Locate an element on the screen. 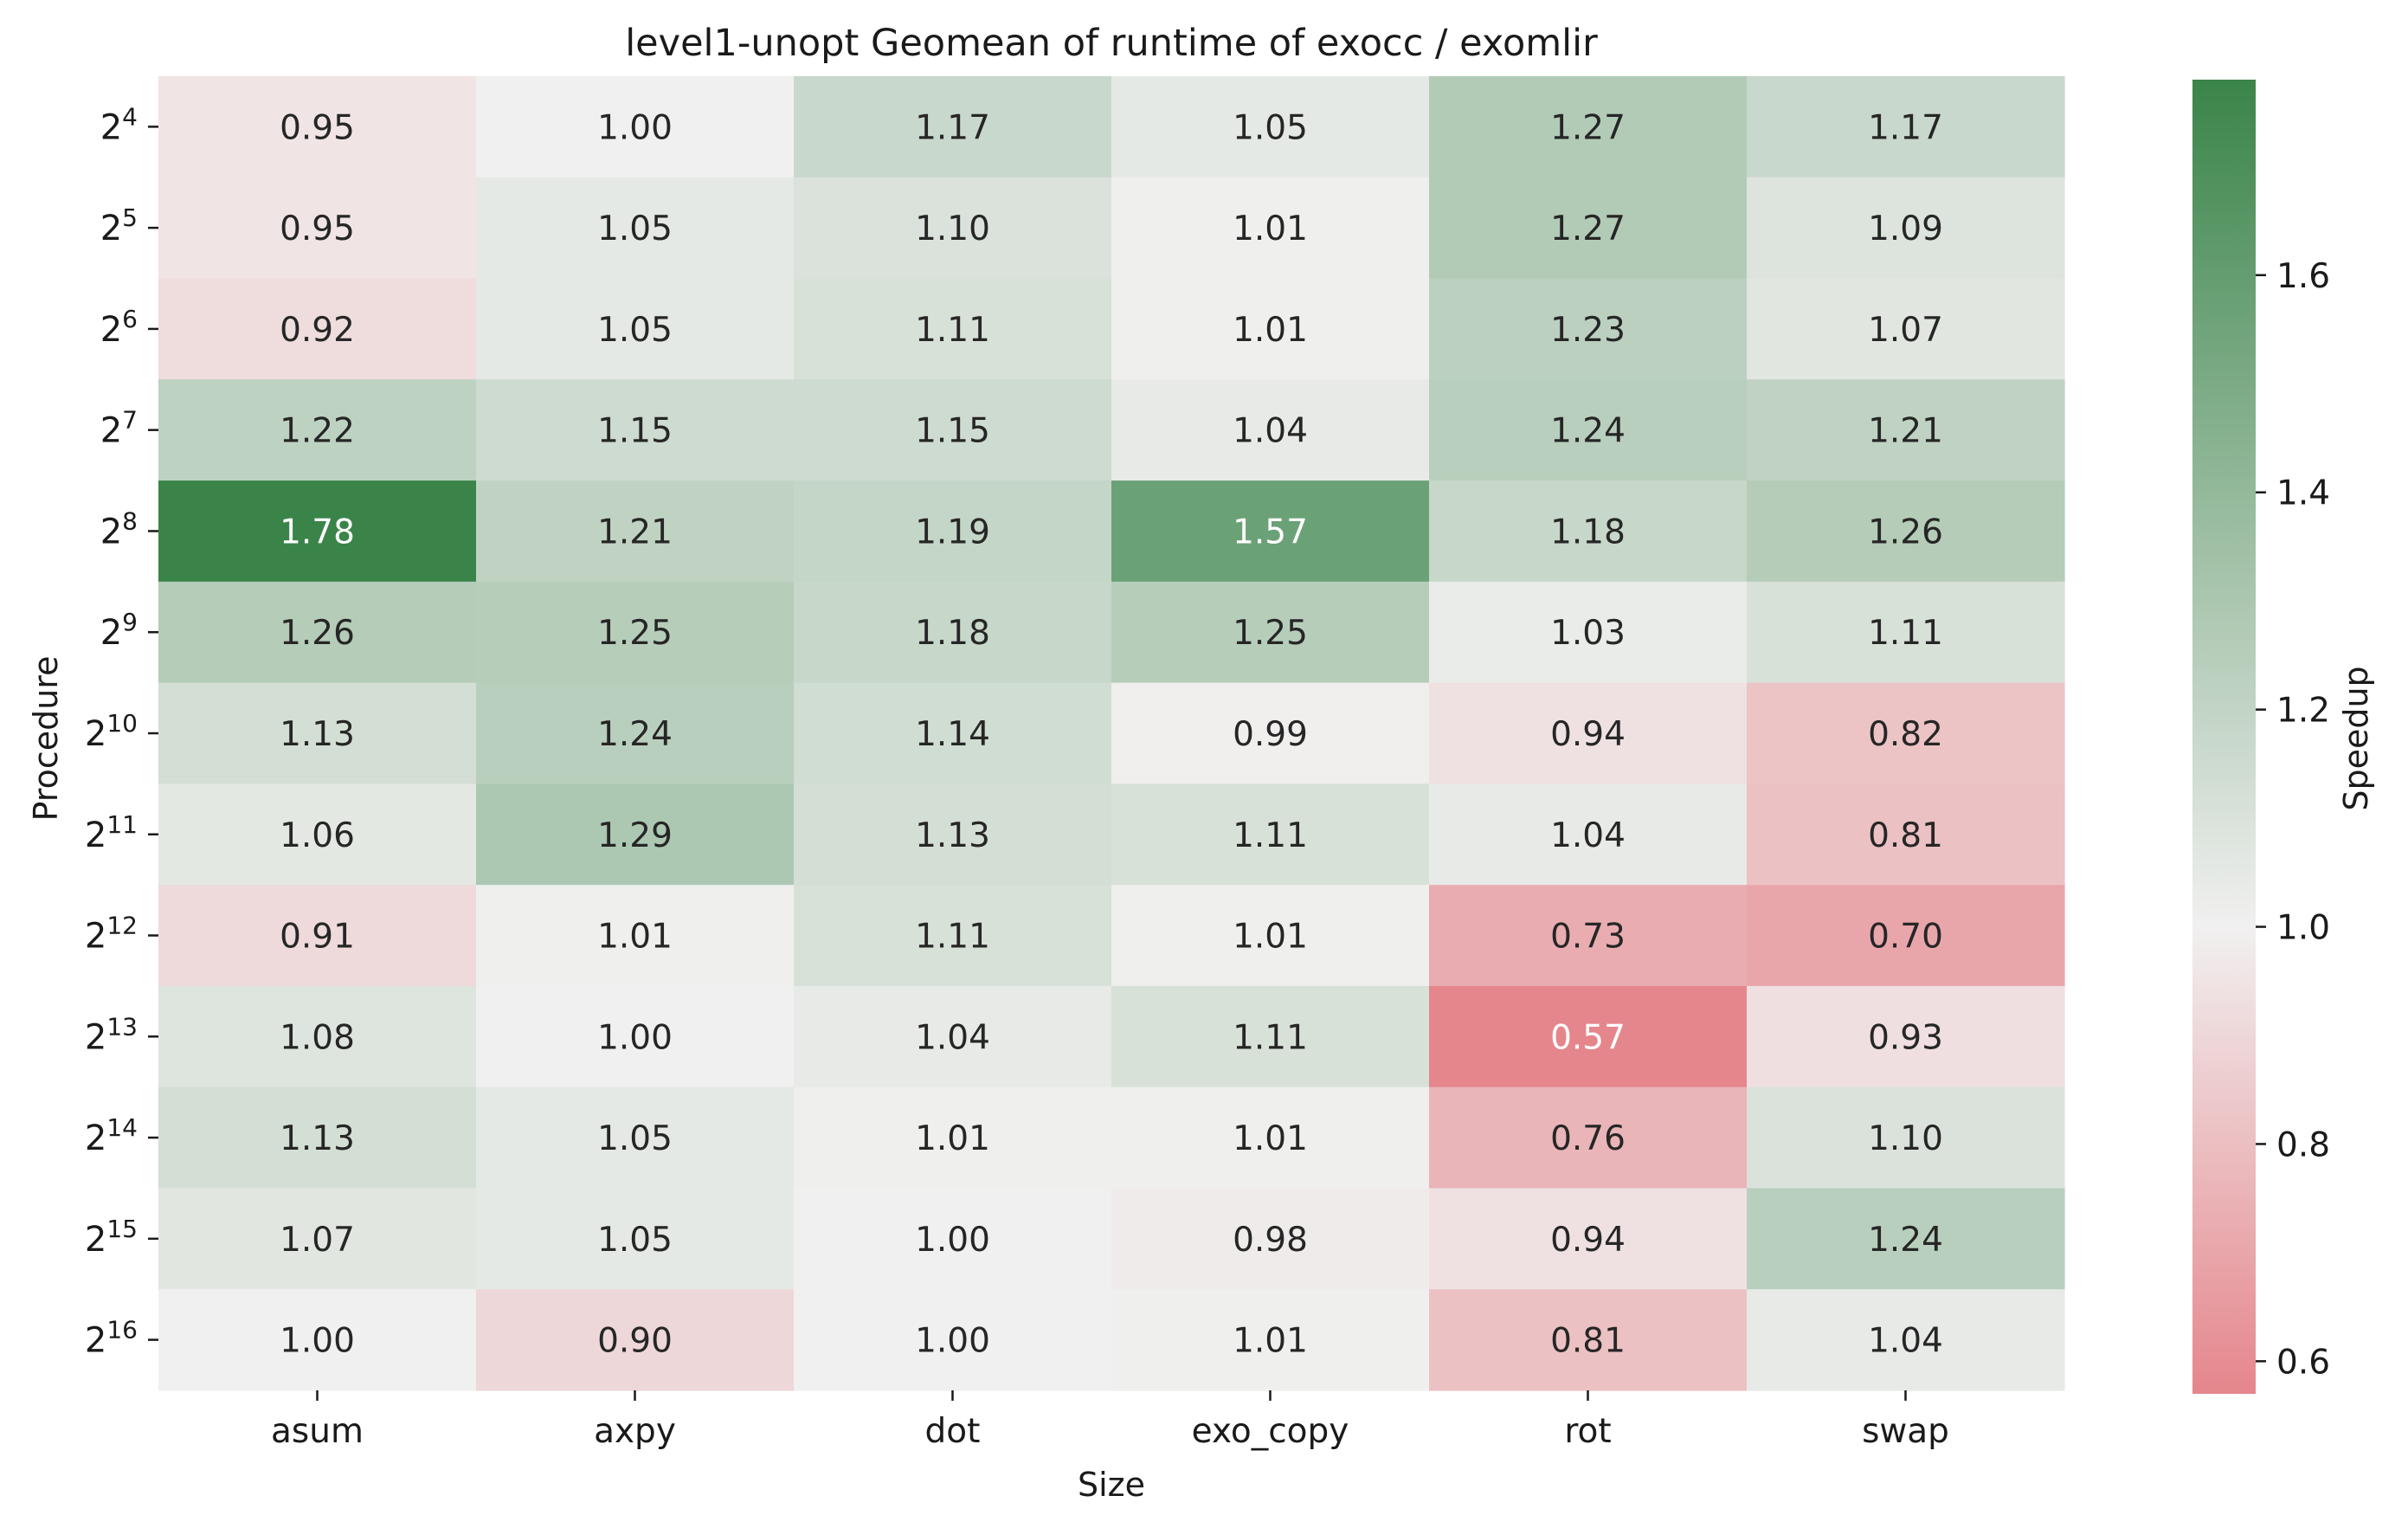 This screenshot has width=2408, height=1528. cell-value-label: 0.81 is located at coordinates (1906, 836).